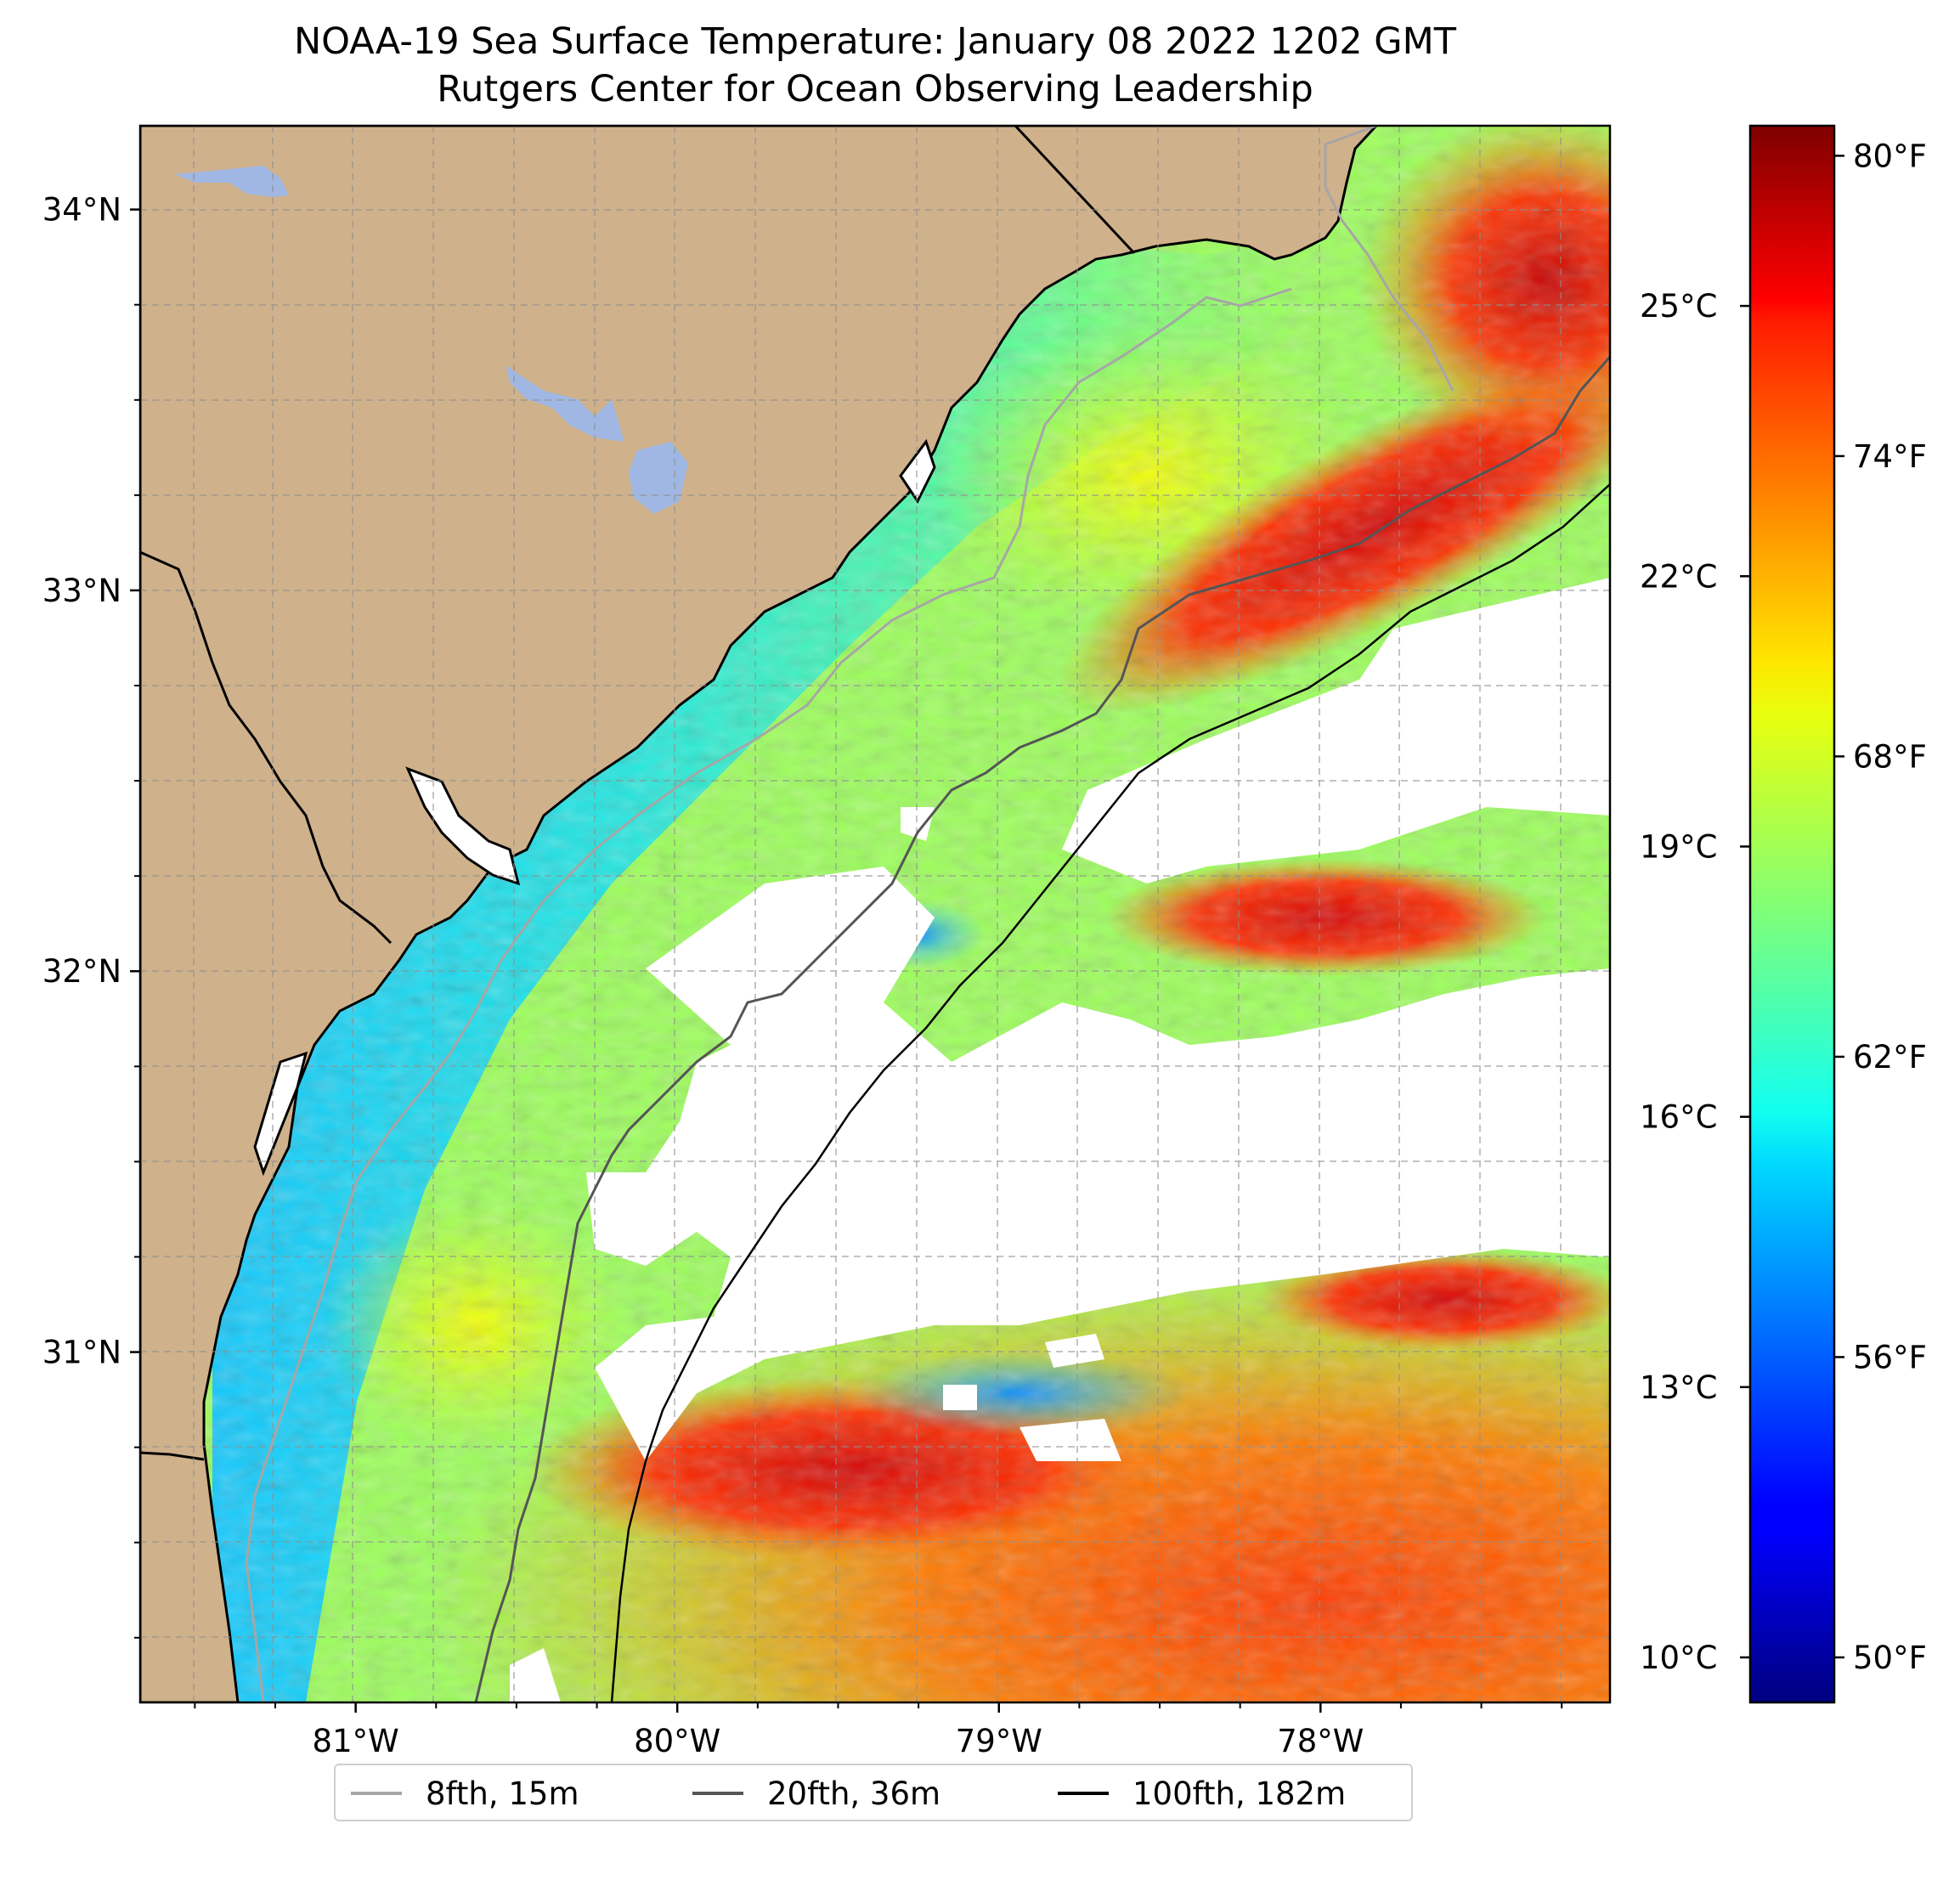 The image size is (1960, 1880). What do you see at coordinates (82, 1353) in the screenshot?
I see `lat-tick-label: 31°N` at bounding box center [82, 1353].